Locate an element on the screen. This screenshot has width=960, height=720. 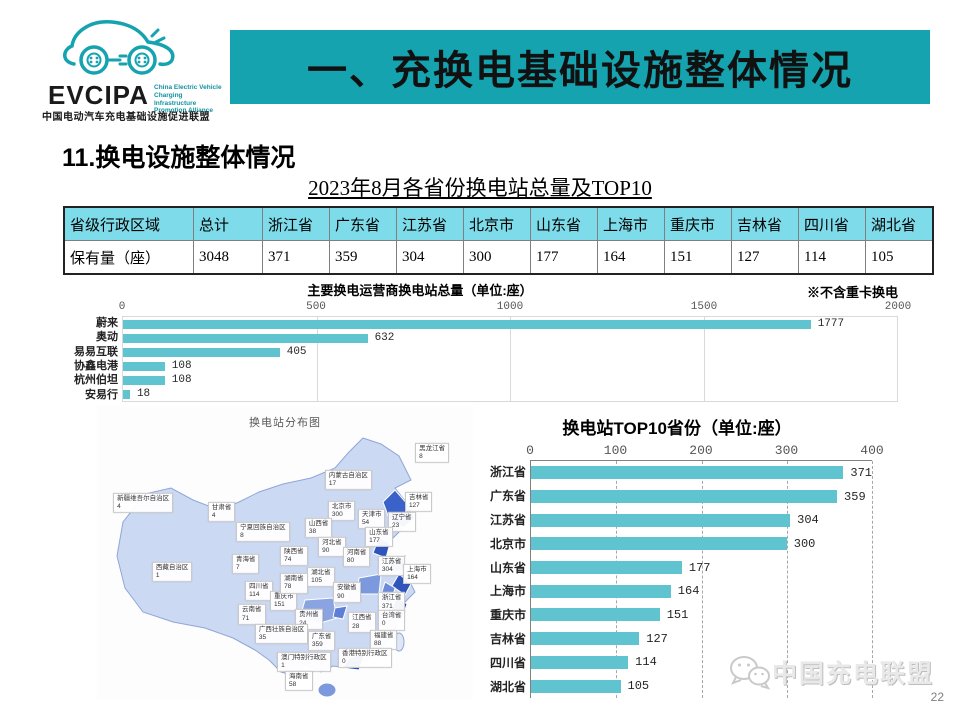
table-value-cell: 105 is located at coordinates (899, 257).